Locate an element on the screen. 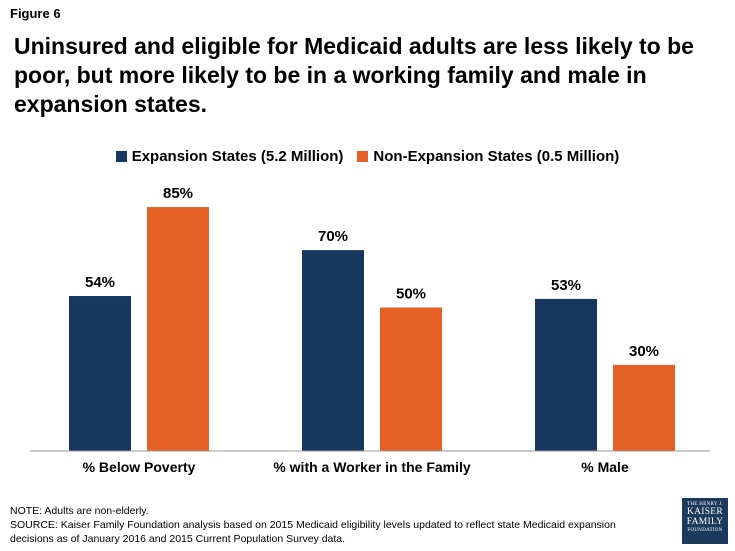  legend-item-expansion: Expansion States (5.2 Million) is located at coordinates (229, 156).